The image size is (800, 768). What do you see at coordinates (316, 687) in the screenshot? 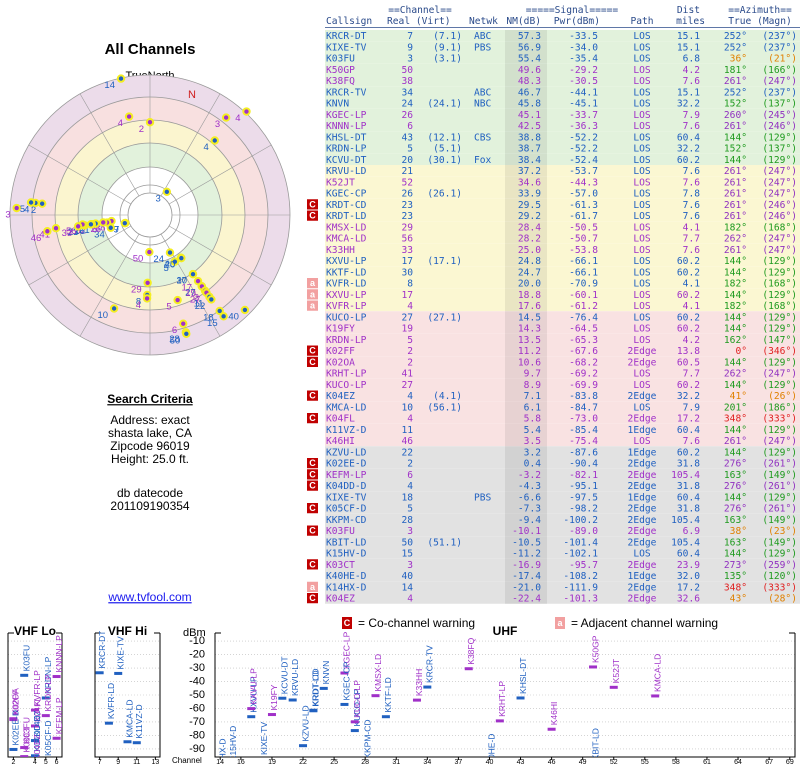
I see `signal-label: KRDT-CD` at bounding box center [316, 687].